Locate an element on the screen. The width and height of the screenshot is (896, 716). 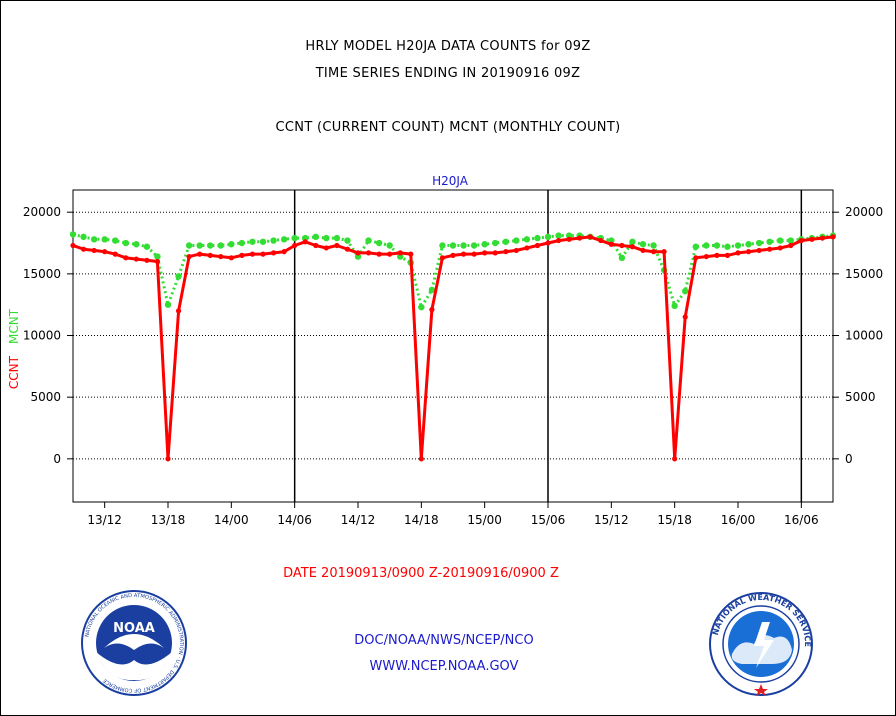
x-tick-label: 15/18 is located at coordinates (674, 520).